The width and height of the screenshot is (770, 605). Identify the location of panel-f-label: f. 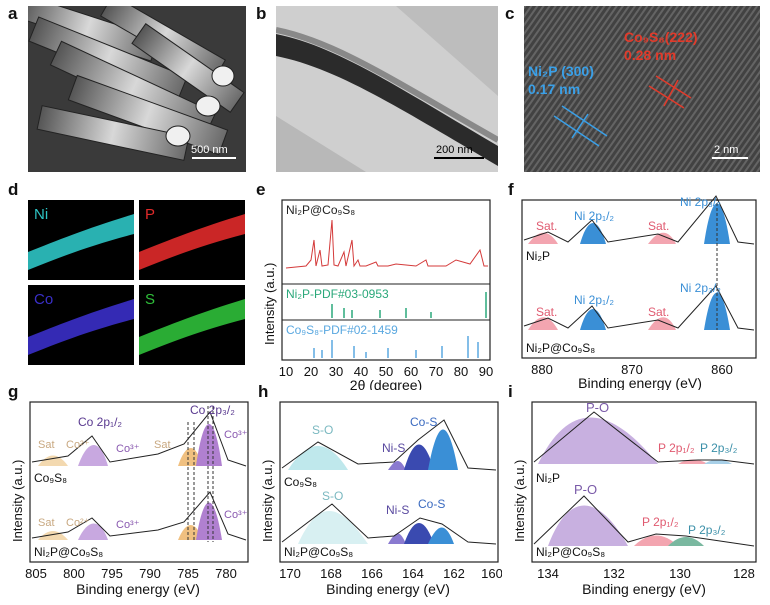
(511, 189).